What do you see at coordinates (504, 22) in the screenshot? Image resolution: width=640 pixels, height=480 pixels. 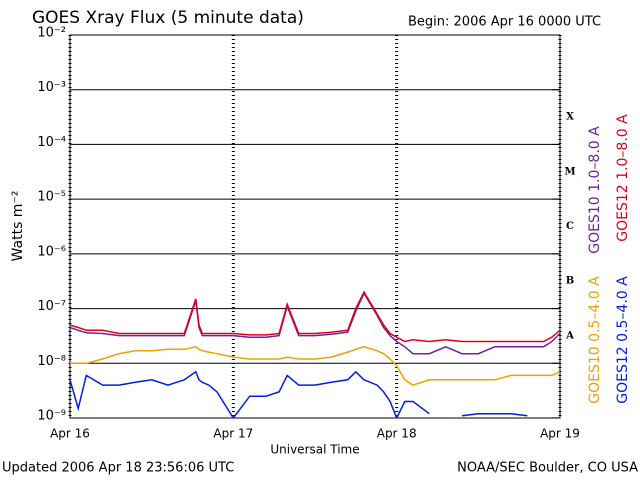 I see `chart-subtitle: Begin: 2006 Apr 16 0000 UTC` at bounding box center [504, 22].